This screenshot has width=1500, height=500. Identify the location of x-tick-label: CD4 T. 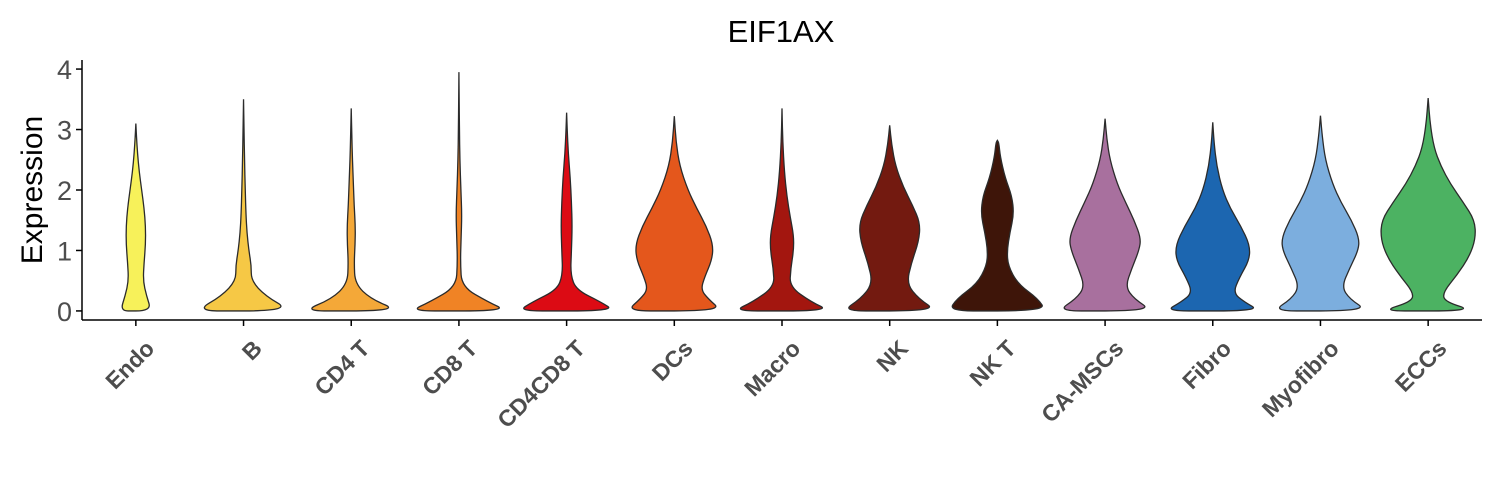
(341, 367).